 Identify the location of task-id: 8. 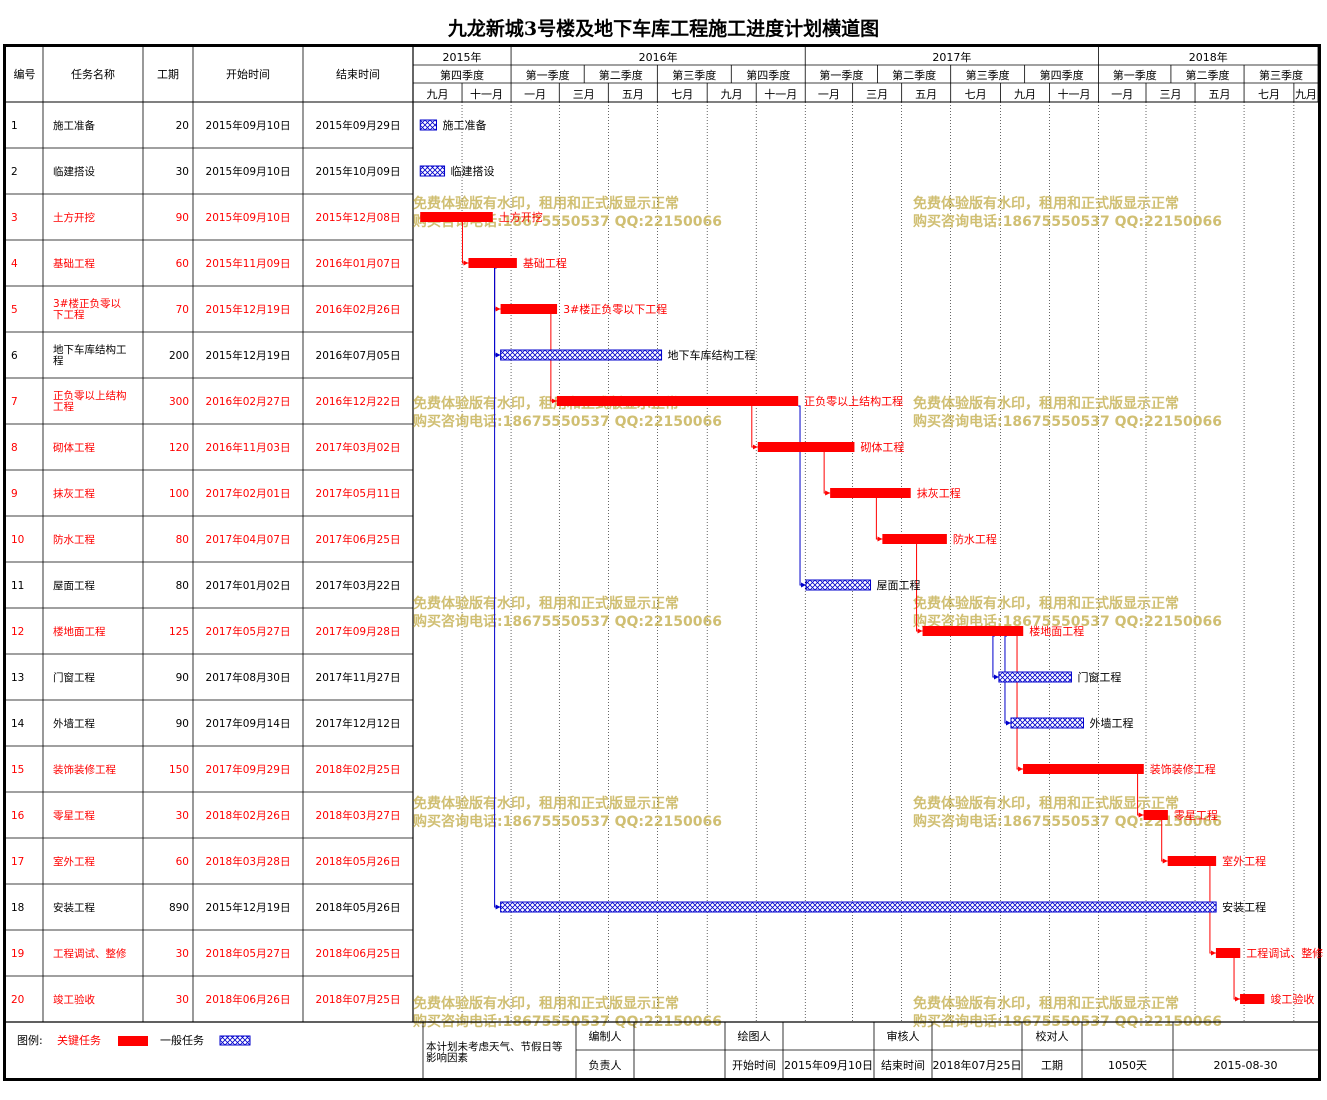
(14, 448).